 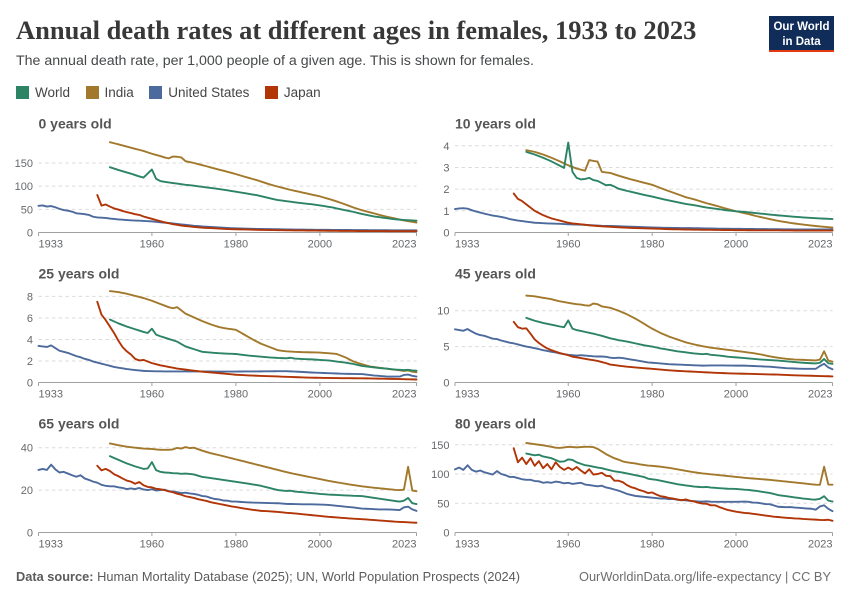 I want to click on svg-text: 5, so click(x=446, y=348).